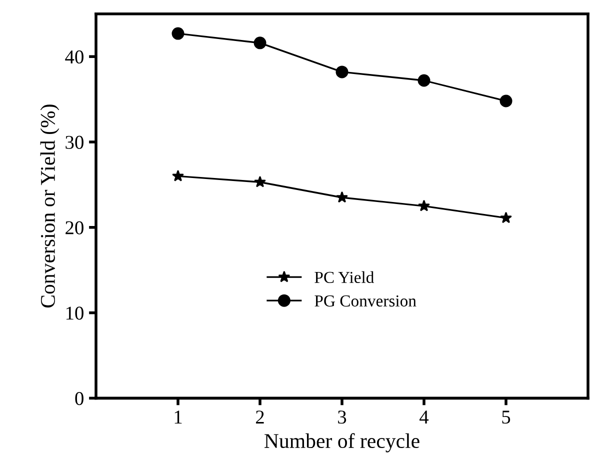 This screenshot has height=463, width=600. Describe the element at coordinates (342, 417) in the screenshot. I see `x-tick-label: 3` at that location.